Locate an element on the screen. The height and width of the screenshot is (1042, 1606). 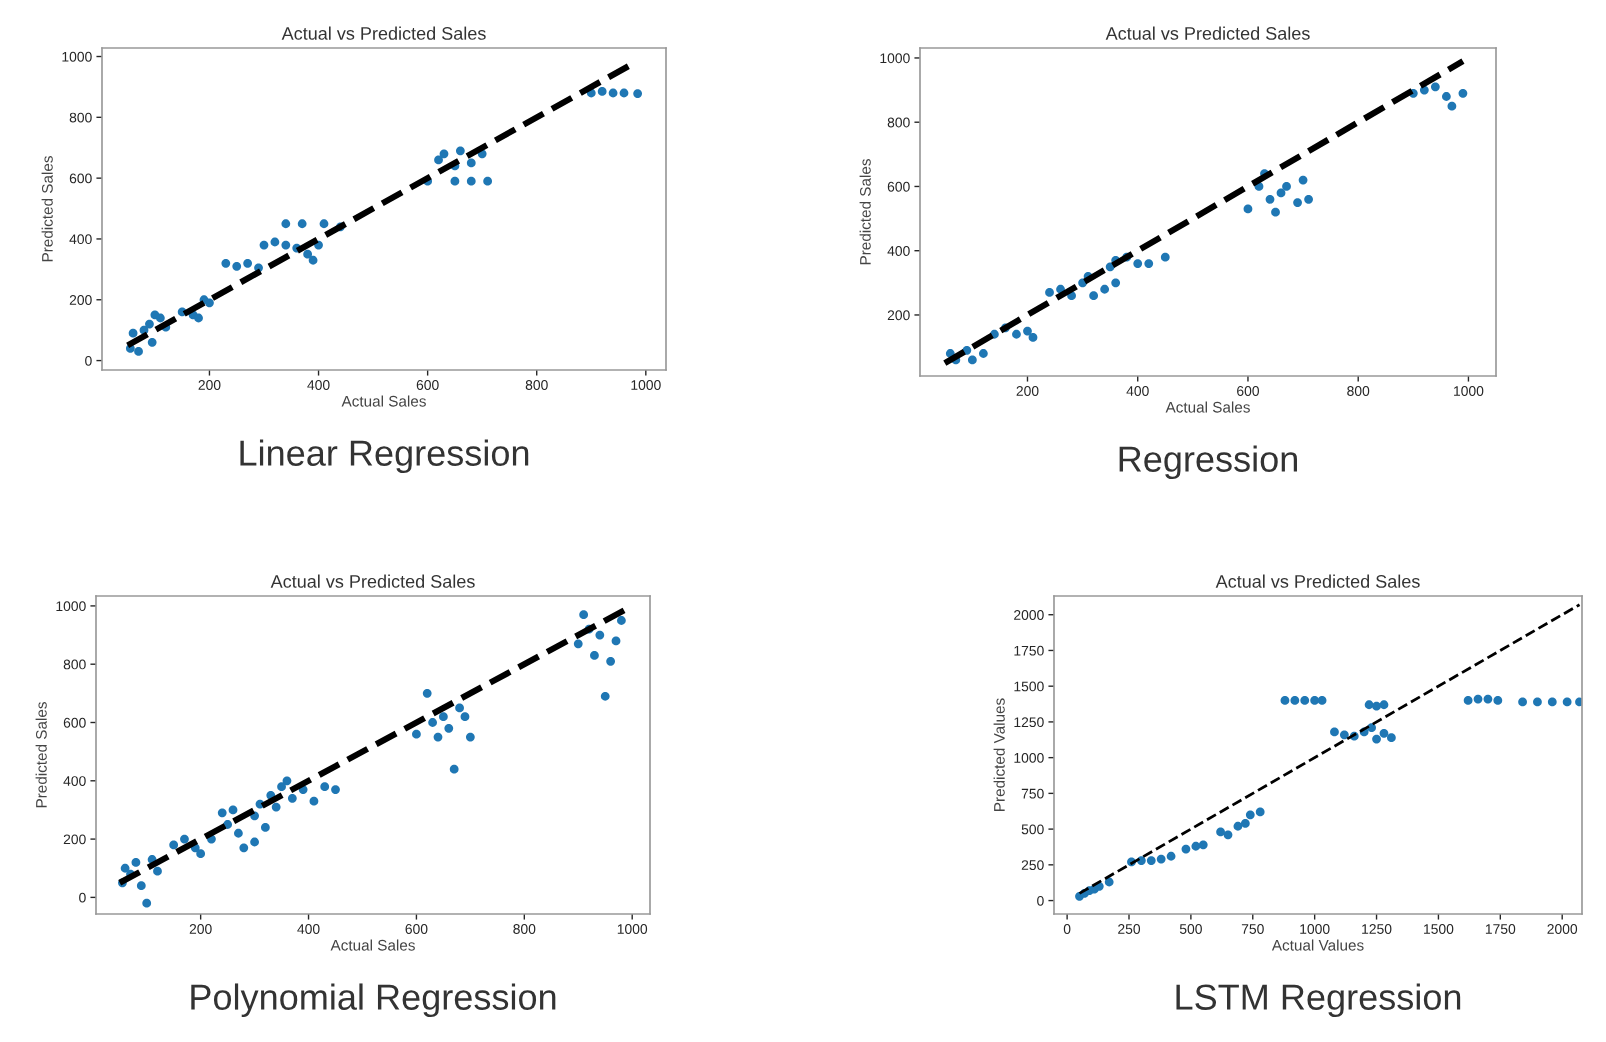
text: Linear Regression is located at coordinates (384, 456).